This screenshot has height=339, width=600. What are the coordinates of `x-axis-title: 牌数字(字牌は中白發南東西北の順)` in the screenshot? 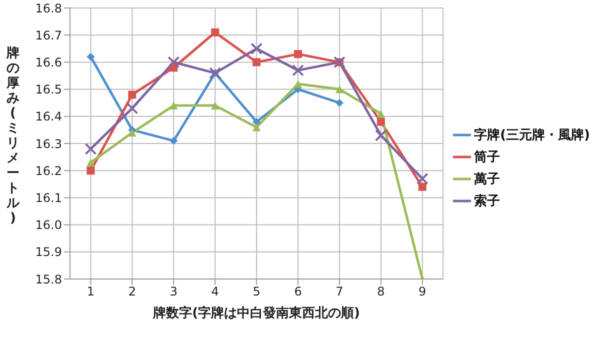 It's located at (256, 313).